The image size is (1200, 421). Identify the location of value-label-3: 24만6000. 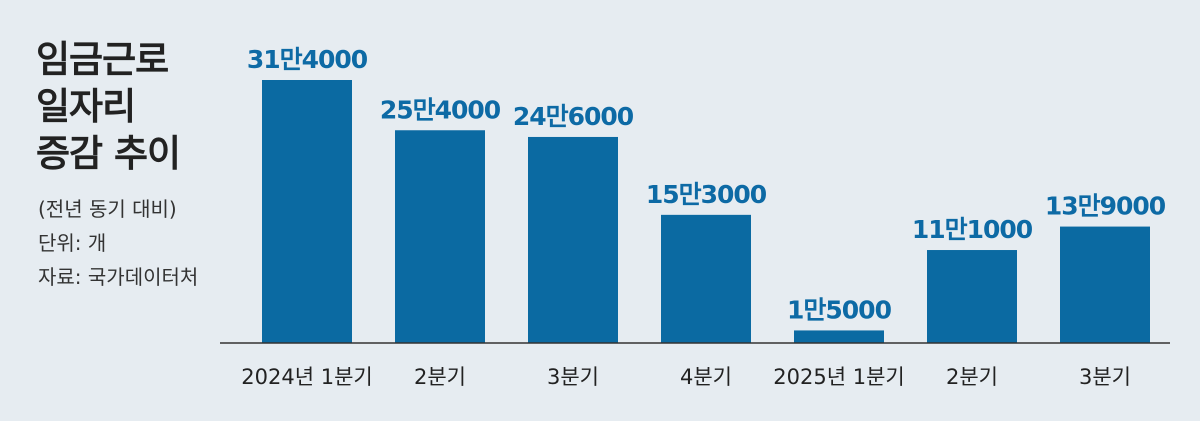
(573, 116).